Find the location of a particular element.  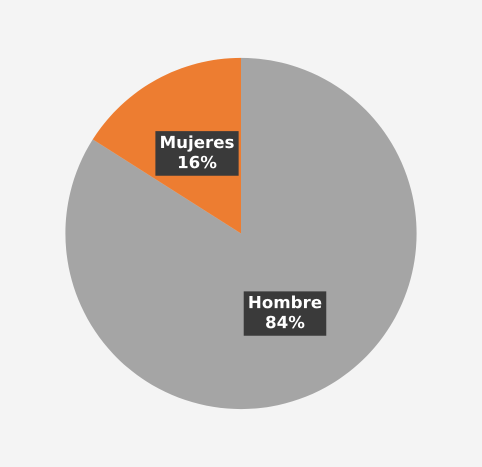

data-label: 84% is located at coordinates (285, 322).